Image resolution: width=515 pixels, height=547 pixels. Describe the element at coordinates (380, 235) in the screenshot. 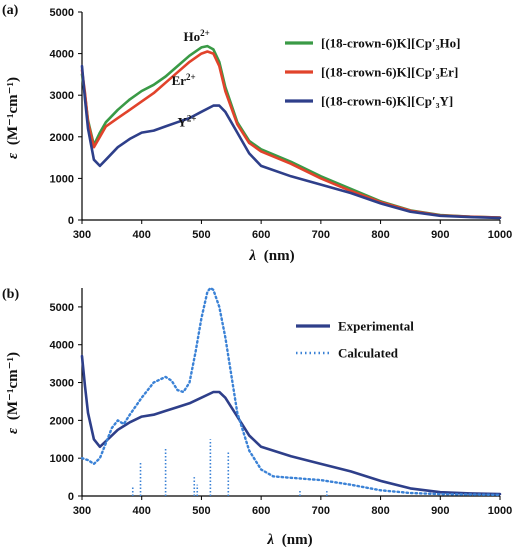

I see `panel-a-x-tick-label: 800` at that location.